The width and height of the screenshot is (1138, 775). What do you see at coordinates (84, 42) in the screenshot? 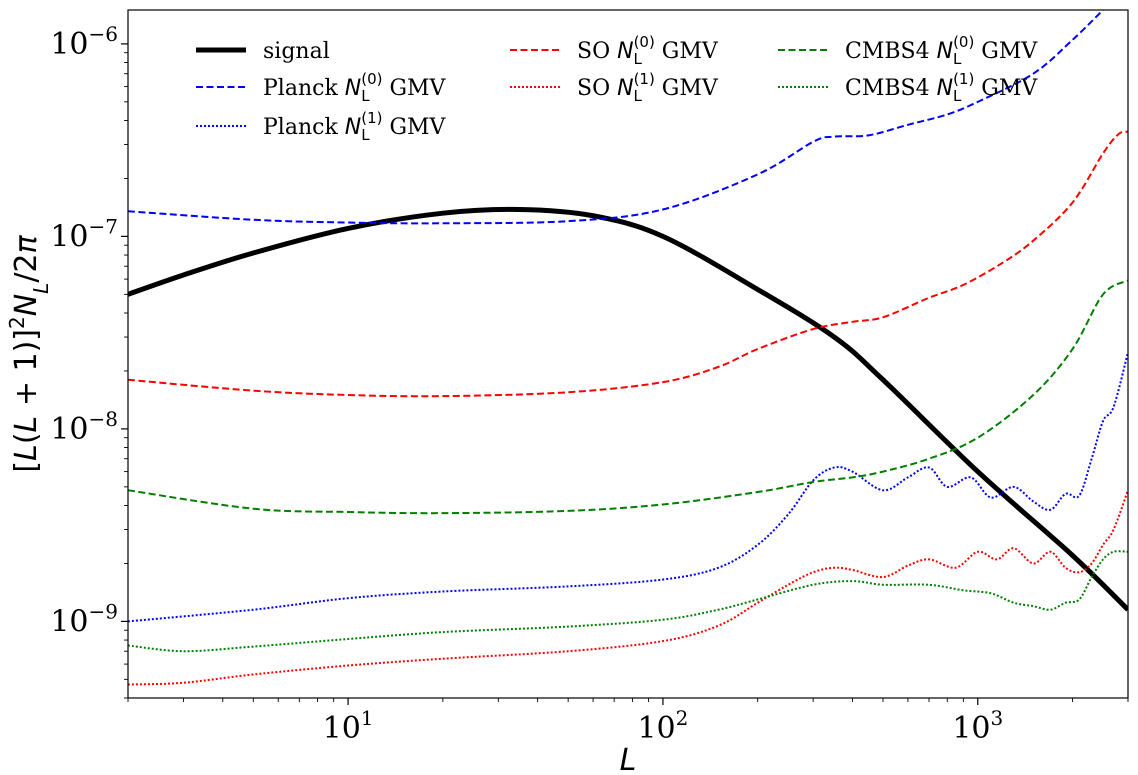
I see `y-tick-label: 10⁻⁶` at bounding box center [84, 42].